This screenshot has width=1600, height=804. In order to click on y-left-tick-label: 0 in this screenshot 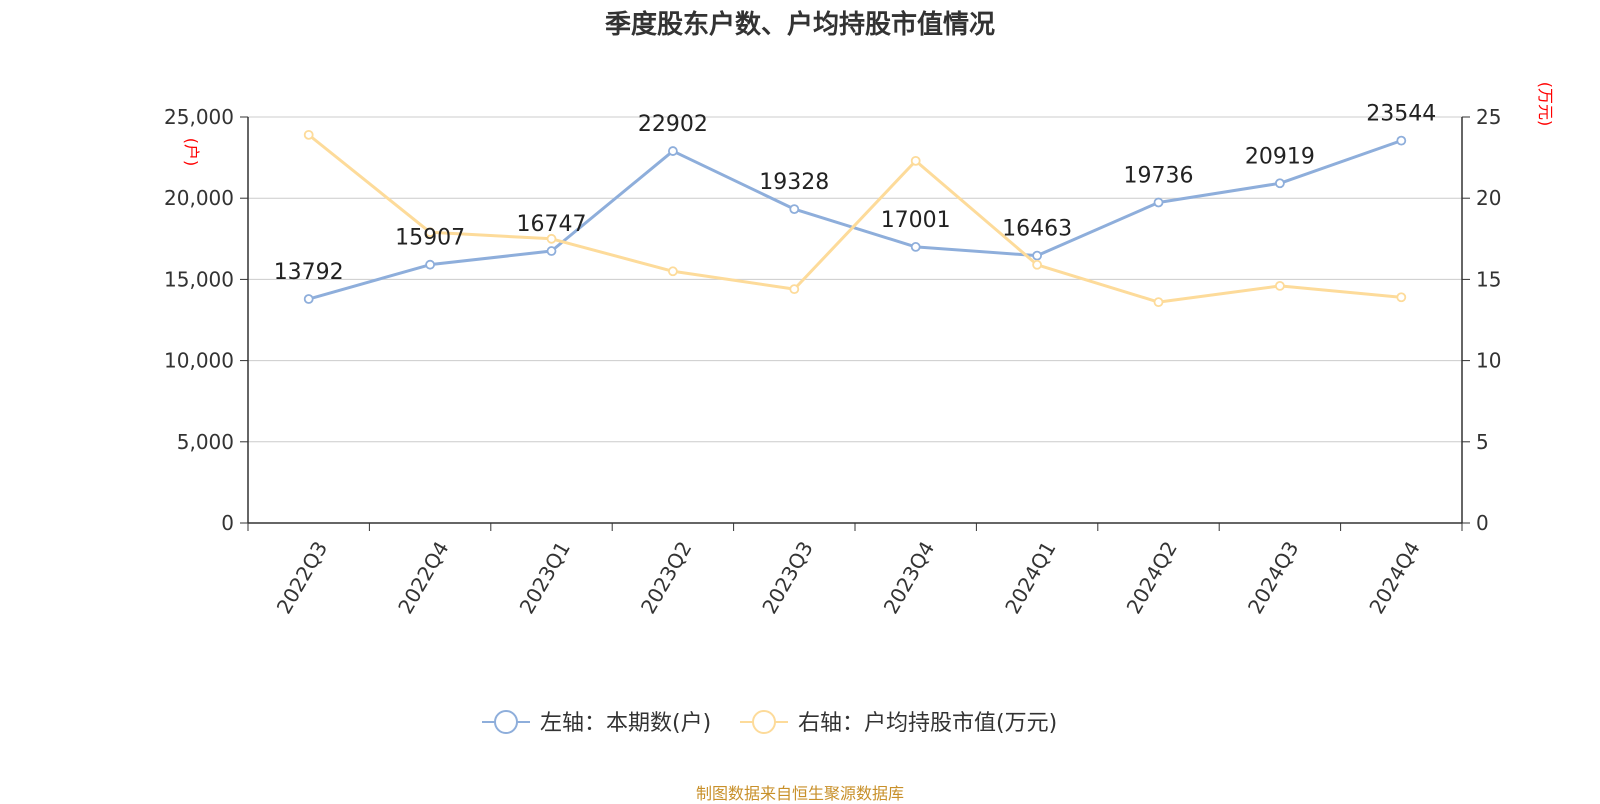, I will do `click(227, 523)`.